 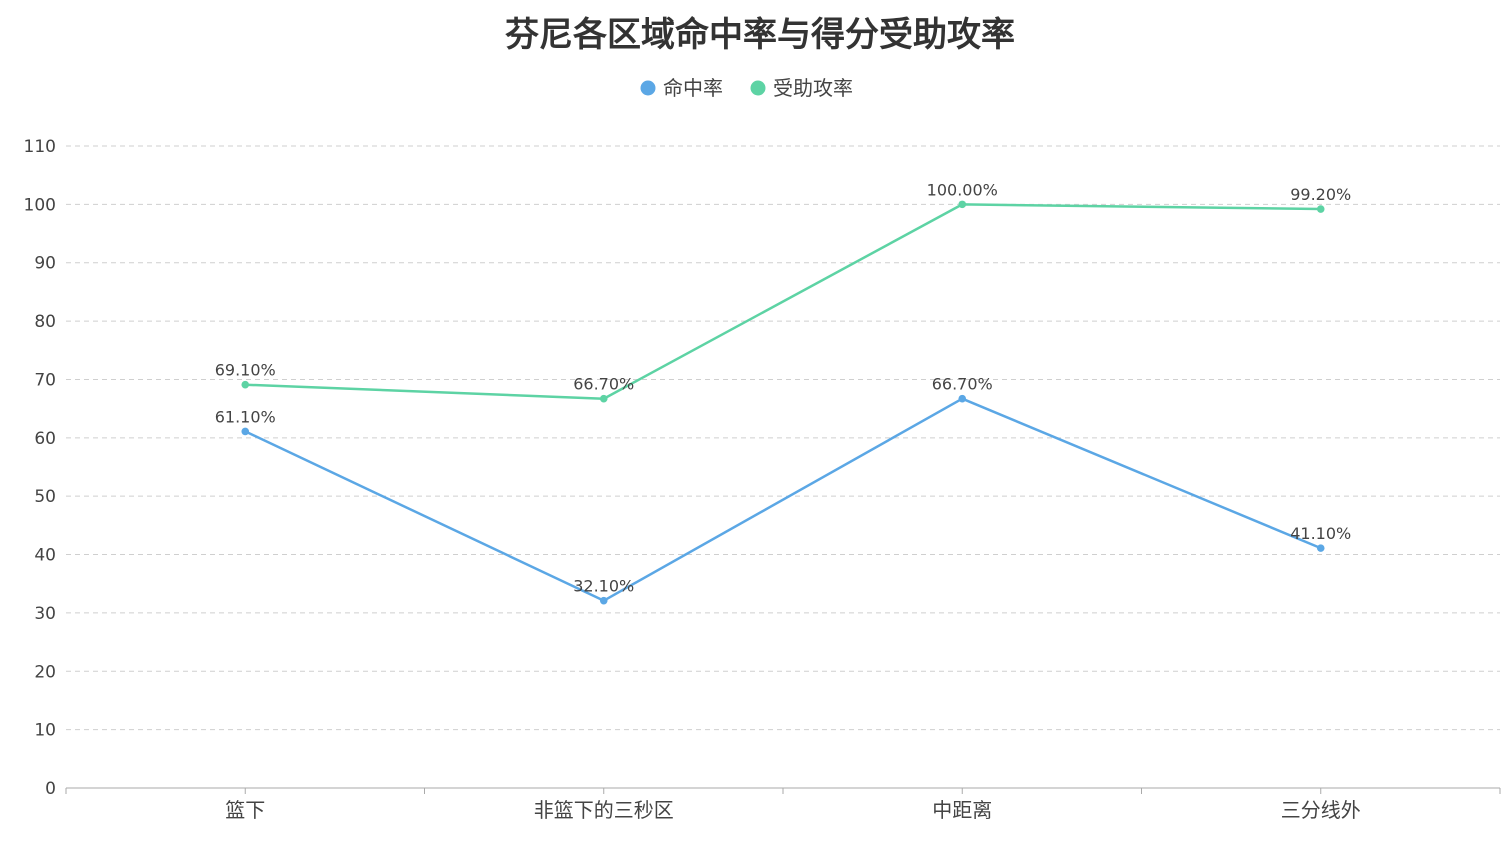 What do you see at coordinates (45, 497) in the screenshot?
I see `y-tick-label: 50` at bounding box center [45, 497].